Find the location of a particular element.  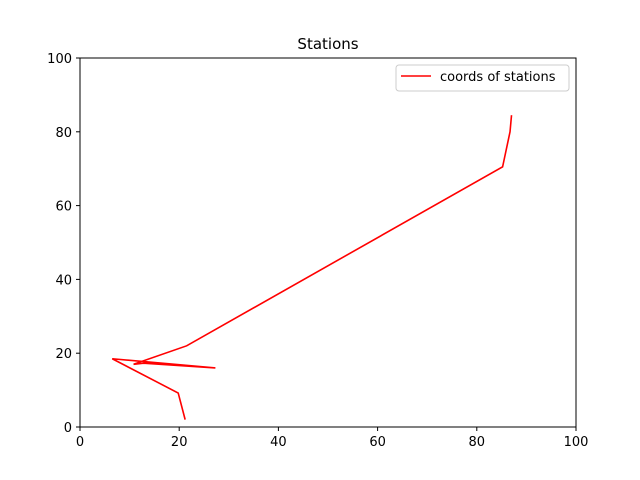

legend-box is located at coordinates (482, 78).